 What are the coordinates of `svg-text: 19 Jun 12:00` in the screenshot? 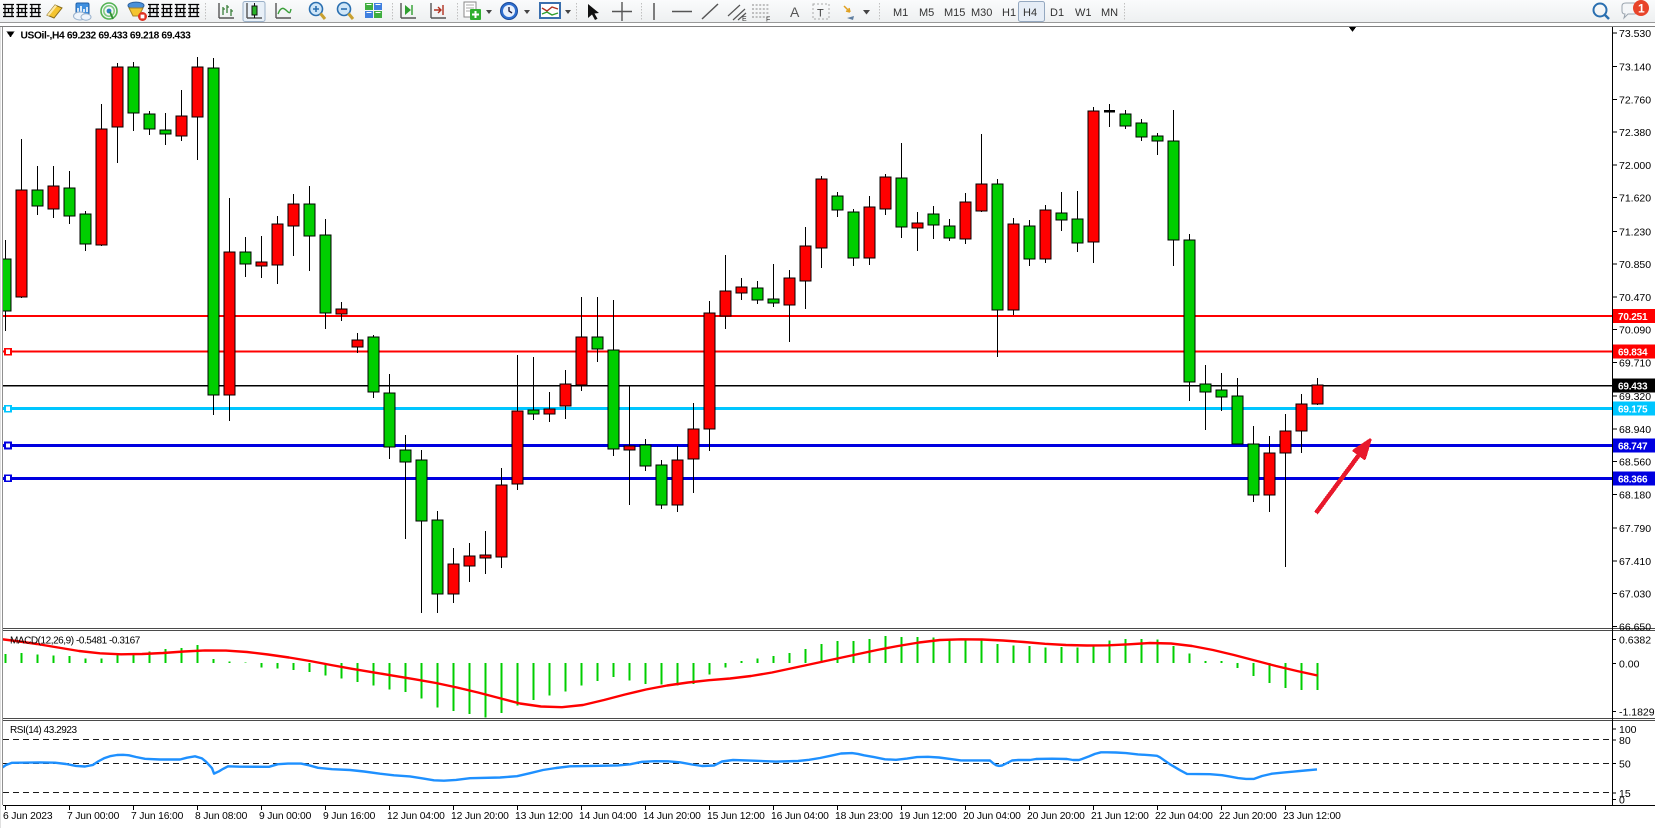 It's located at (928, 816).